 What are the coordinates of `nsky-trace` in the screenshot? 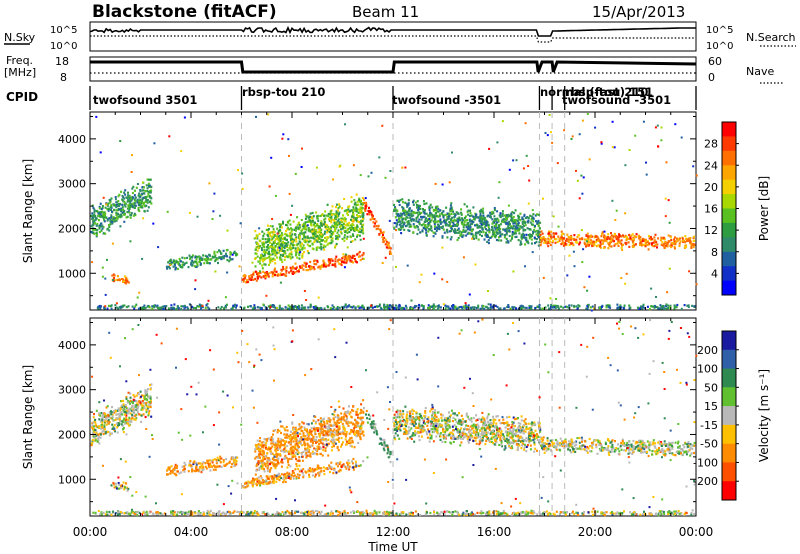 It's located at (392, 31).